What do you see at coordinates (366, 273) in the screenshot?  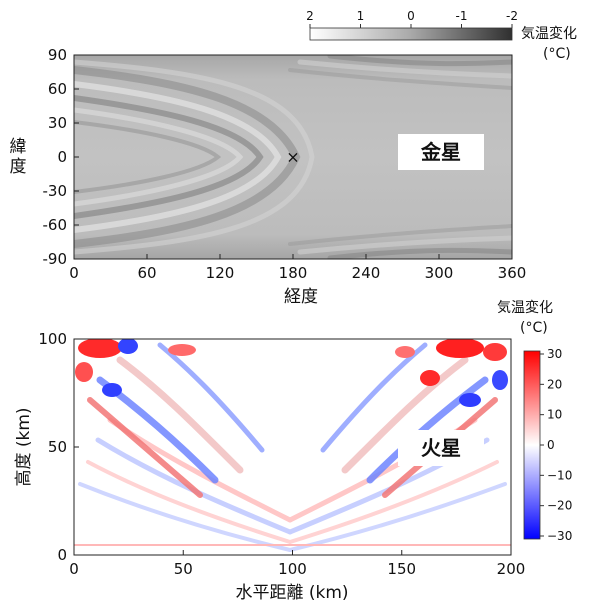 I see `venus-x-tick-label: 240` at bounding box center [366, 273].